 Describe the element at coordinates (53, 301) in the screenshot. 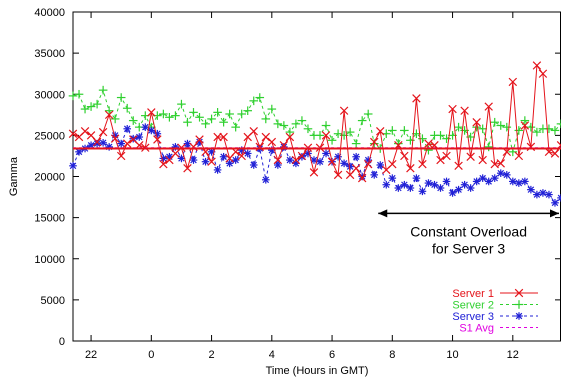

I see `y-tick-label: 5000` at that location.